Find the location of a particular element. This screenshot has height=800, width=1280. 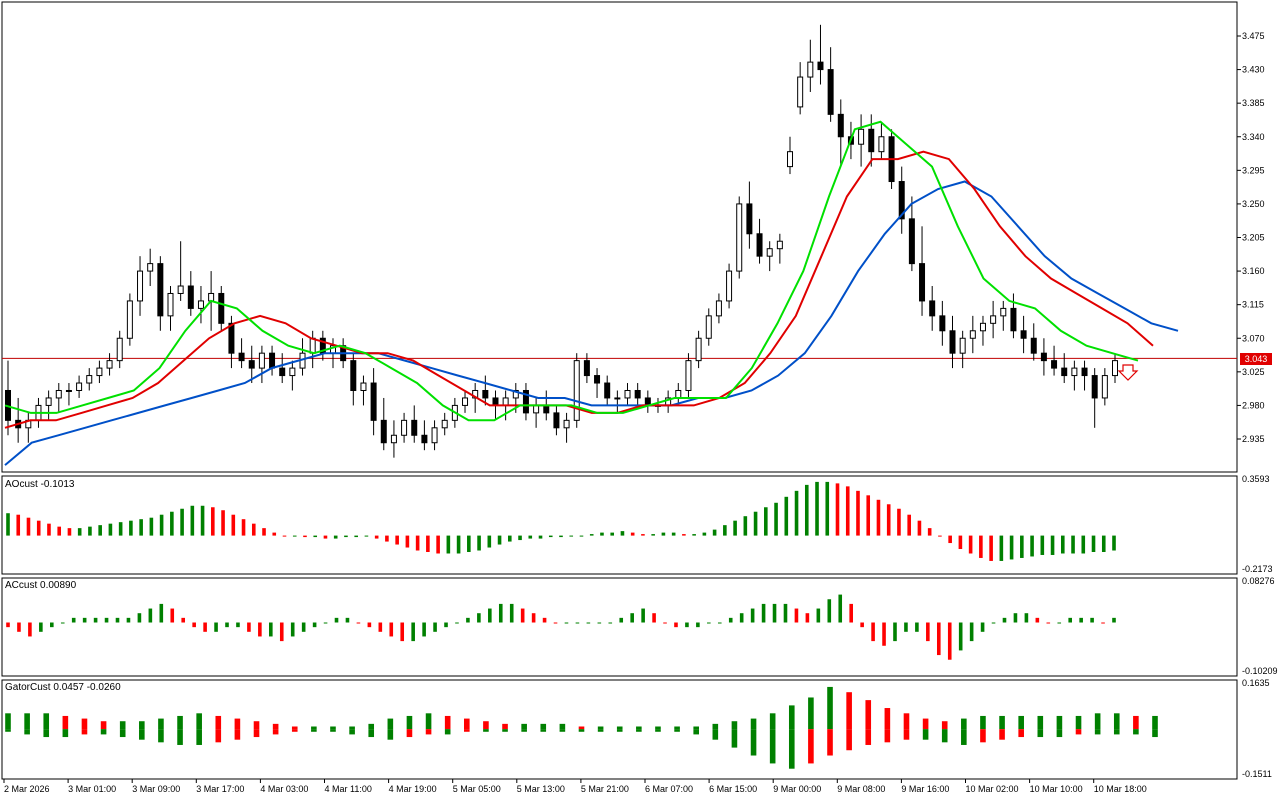

gator-pane is located at coordinates (581, 727).